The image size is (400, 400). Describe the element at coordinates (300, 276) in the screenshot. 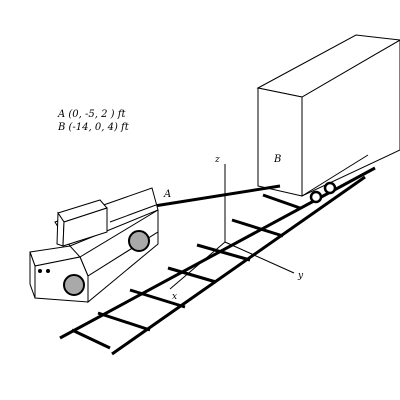

I see `y-axis-label: y` at that location.